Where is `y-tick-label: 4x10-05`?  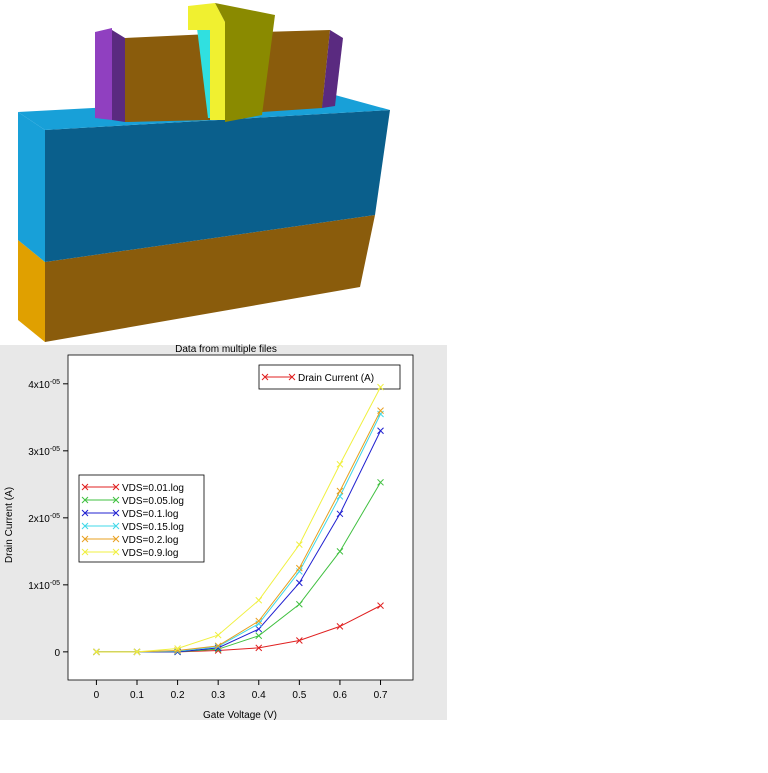 y-tick-label: 4x10-05 is located at coordinates (44, 385).